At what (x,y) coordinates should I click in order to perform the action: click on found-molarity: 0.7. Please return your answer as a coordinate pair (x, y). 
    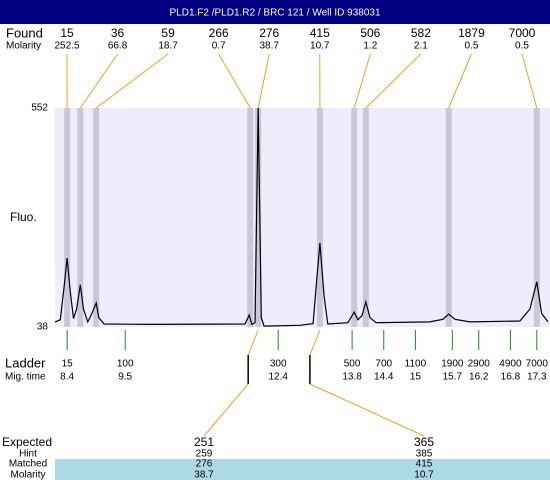
    Looking at the image, I should click on (219, 46).